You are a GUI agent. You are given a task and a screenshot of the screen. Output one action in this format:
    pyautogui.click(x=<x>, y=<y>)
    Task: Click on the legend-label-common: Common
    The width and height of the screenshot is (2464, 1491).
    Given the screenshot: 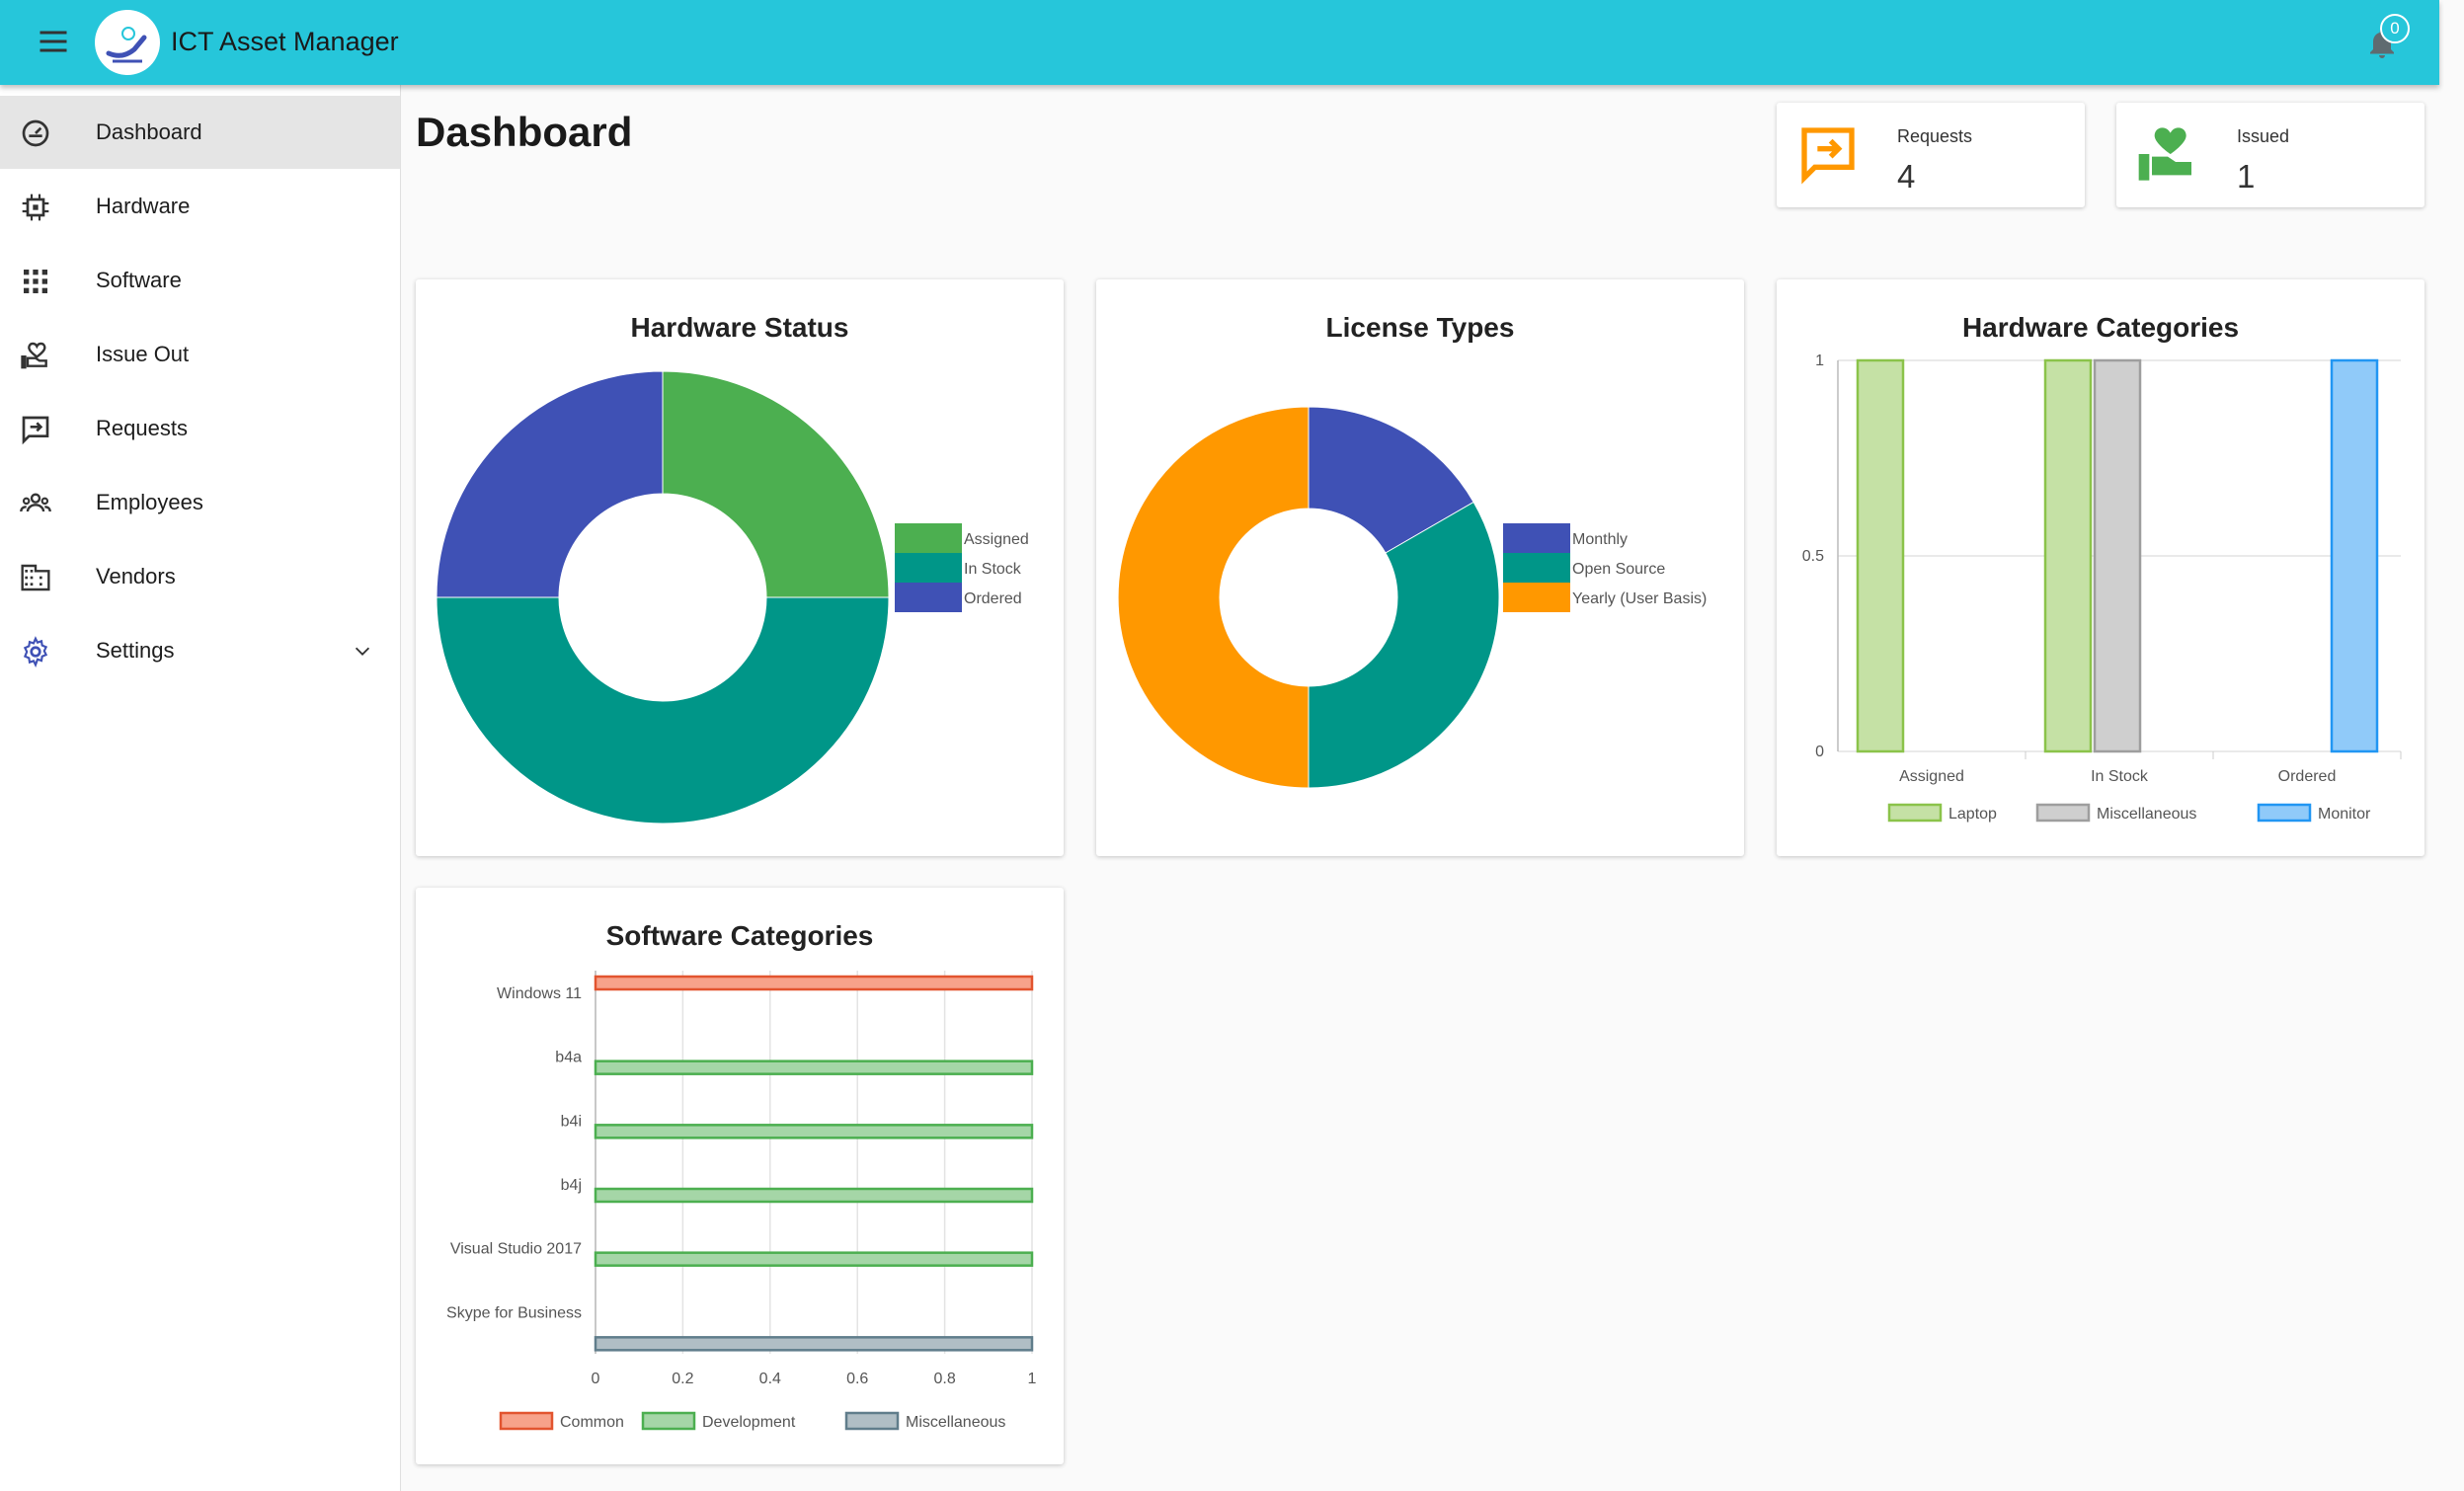 What is the action you would take?
    pyautogui.click(x=592, y=1422)
    